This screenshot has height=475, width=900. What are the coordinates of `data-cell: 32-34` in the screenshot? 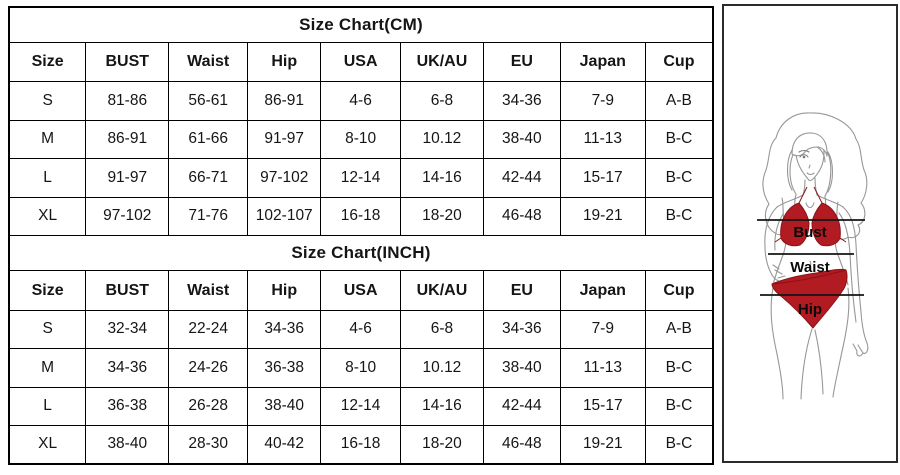 It's located at (127, 329).